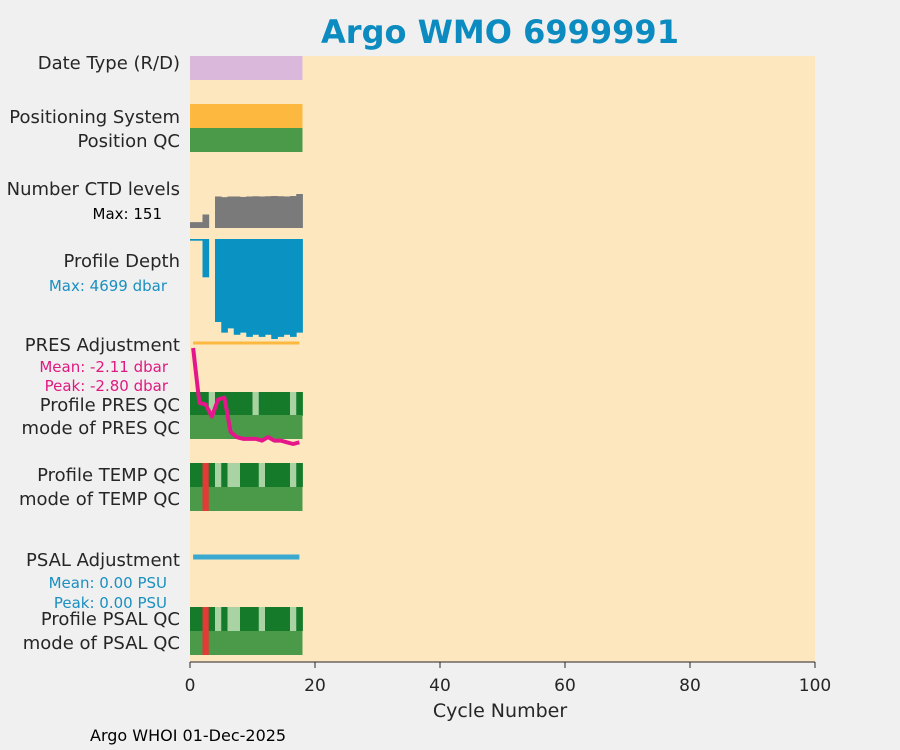 The image size is (900, 750). What do you see at coordinates (815, 686) in the screenshot?
I see `x-tick-label: 100` at bounding box center [815, 686].